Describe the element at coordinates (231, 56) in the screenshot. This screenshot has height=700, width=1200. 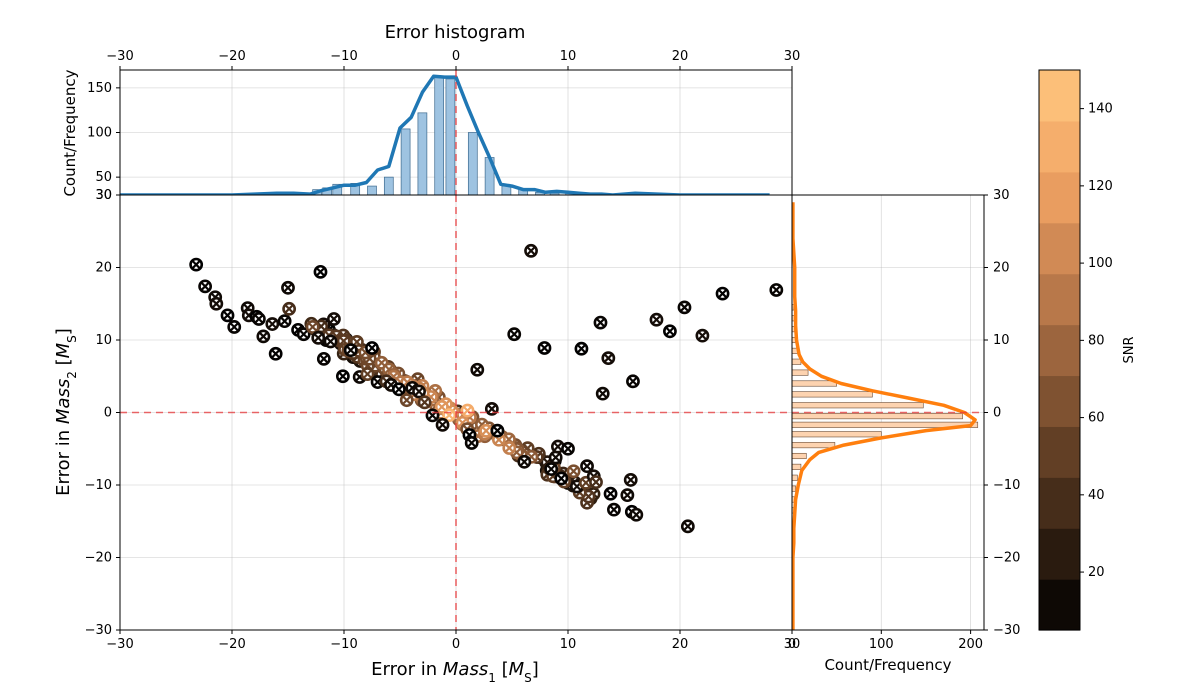
I see `x-tick-label: −20` at that location.